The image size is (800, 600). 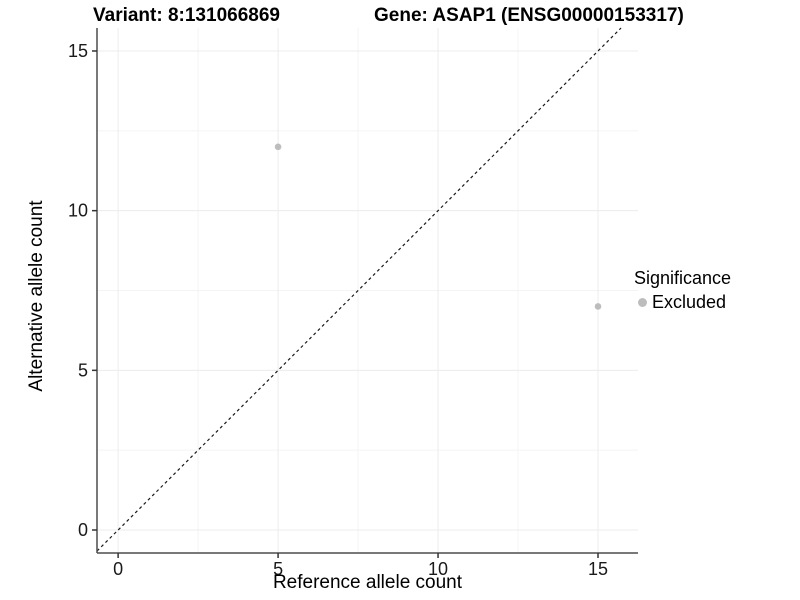 What do you see at coordinates (78, 211) in the screenshot?
I see `y-tick-label: 10` at bounding box center [78, 211].